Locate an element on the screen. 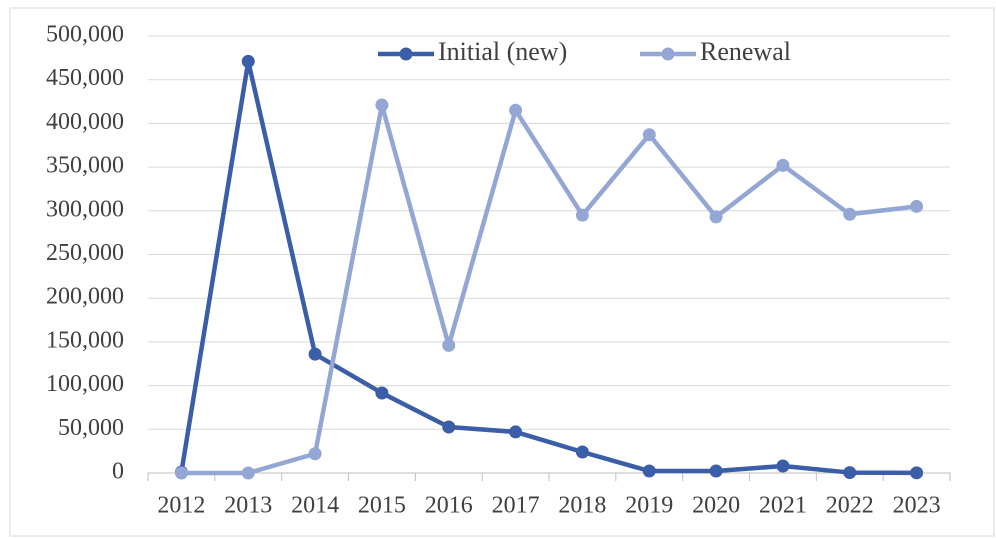 This screenshot has height=538, width=996. y-tick-label: 500,000 is located at coordinates (85, 35).